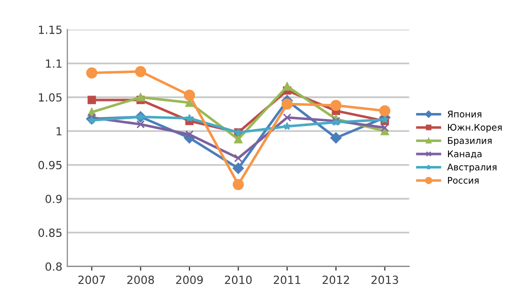 The image size is (518, 296). I want to click on x-tick-label: 2011, so click(287, 280).